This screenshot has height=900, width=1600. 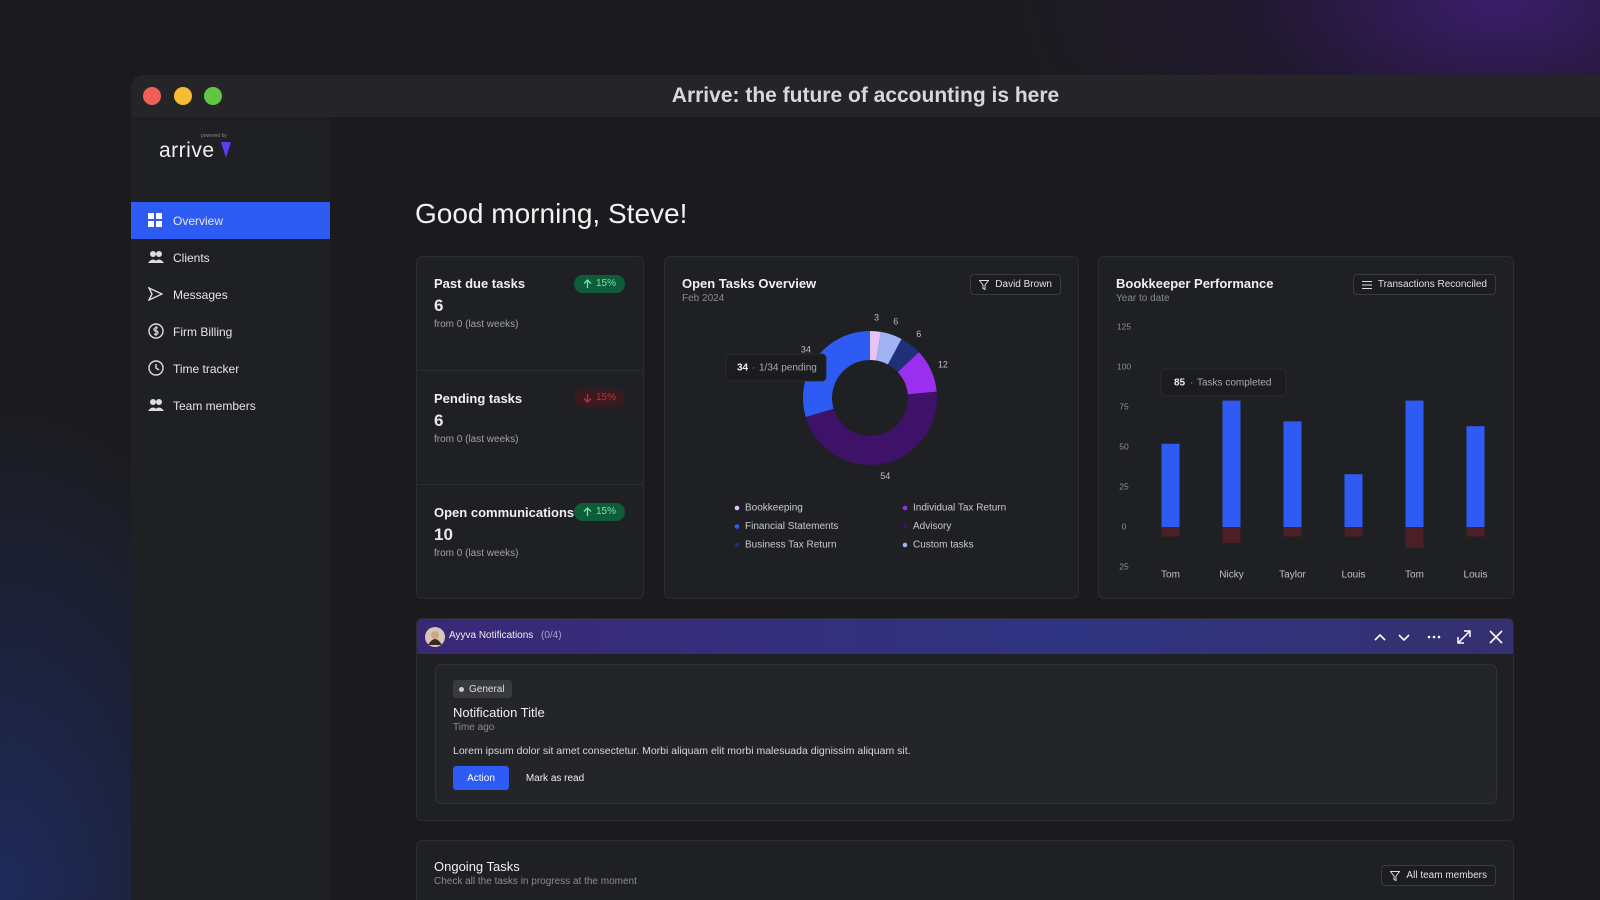 What do you see at coordinates (551, 213) in the screenshot?
I see `greeting: Good morning, Steve!` at bounding box center [551, 213].